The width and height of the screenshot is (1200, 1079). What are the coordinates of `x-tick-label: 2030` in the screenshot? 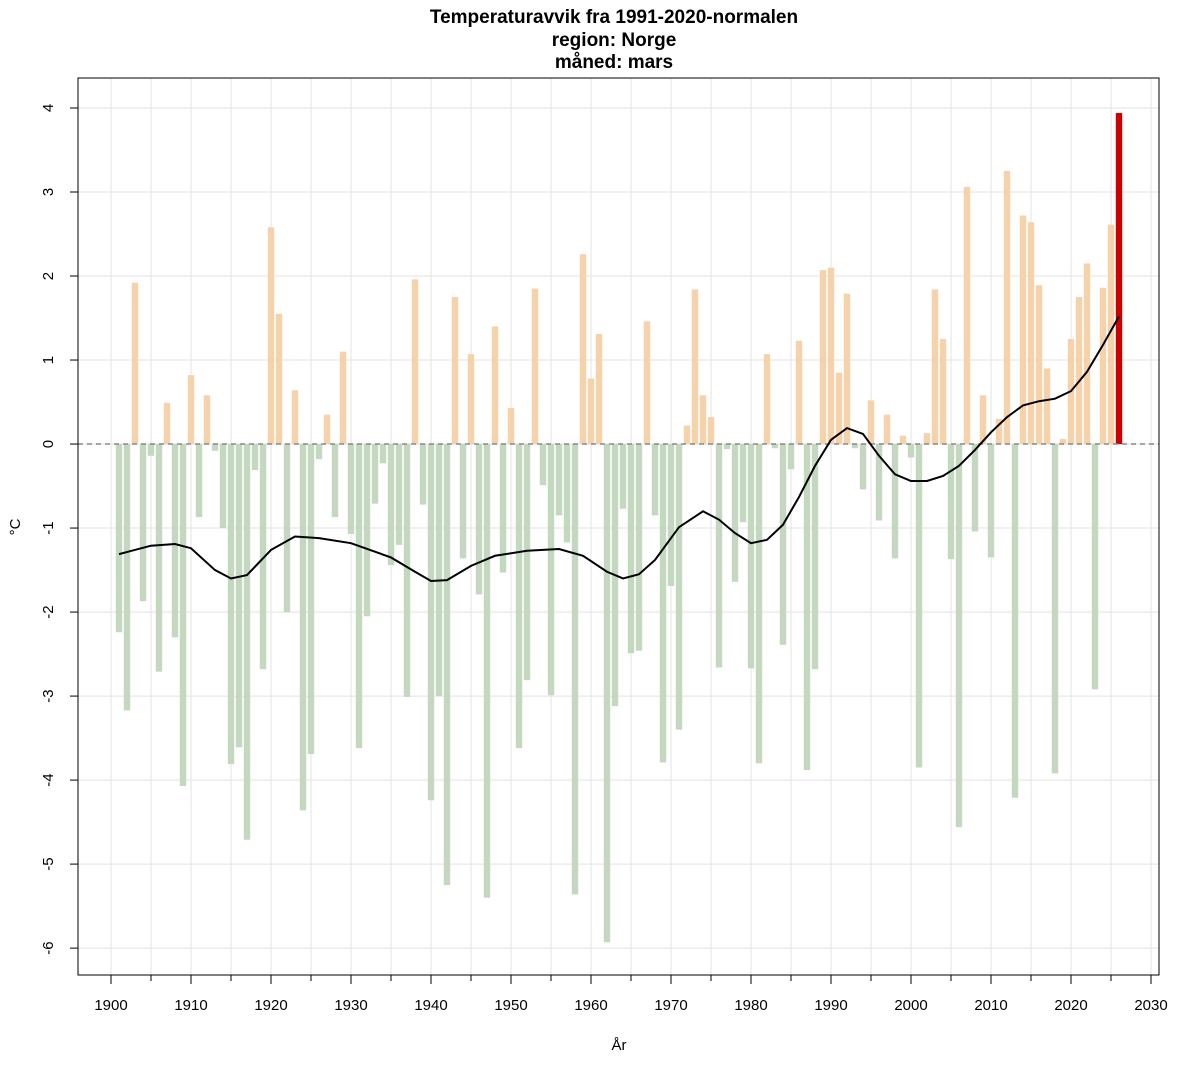 It's located at (1150, 1005).